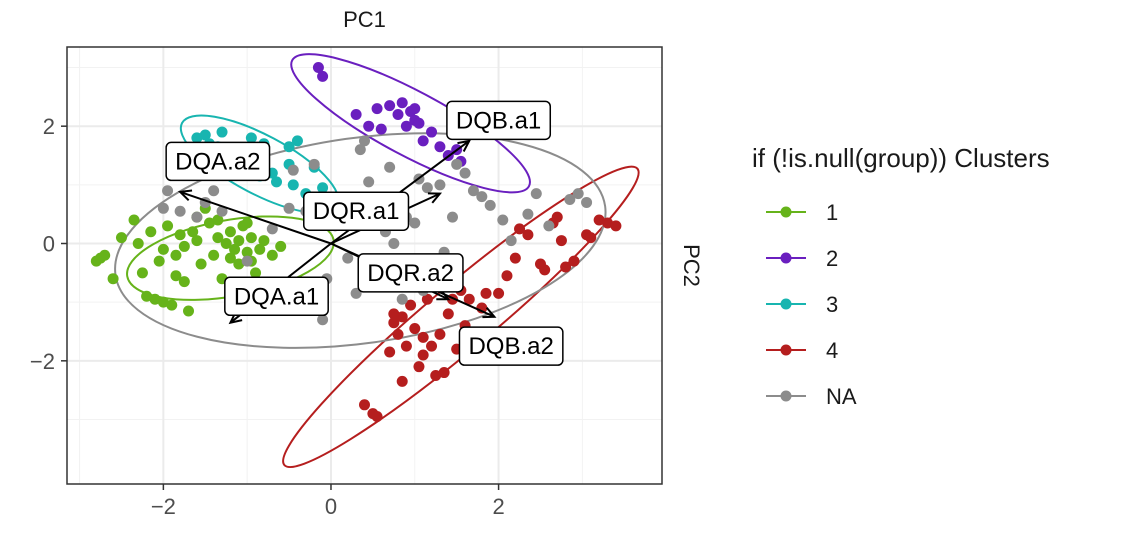 The image size is (1142, 548). What do you see at coordinates (511, 346) in the screenshot?
I see `loading-label-DQB.a2: DQB.a2` at bounding box center [511, 346].